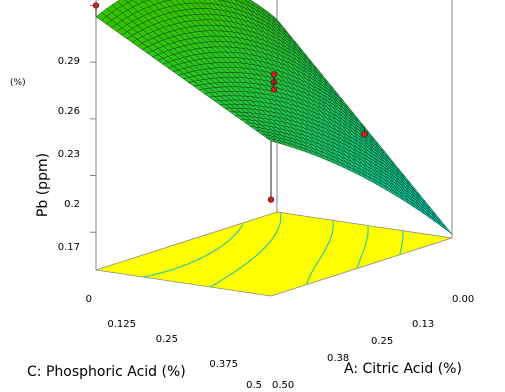 This screenshot has height=392, width=505. What do you see at coordinates (403, 369) in the screenshot?
I see `a-axis-title: A: Citric Acid (%)` at bounding box center [403, 369].